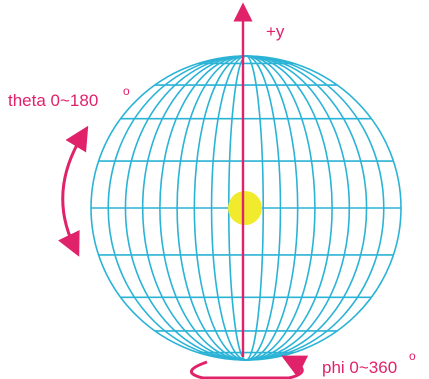 Image resolution: width=429 pixels, height=379 pixels. What do you see at coordinates (359, 367) in the screenshot?
I see `phi-range-label: phi 0~360` at bounding box center [359, 367].